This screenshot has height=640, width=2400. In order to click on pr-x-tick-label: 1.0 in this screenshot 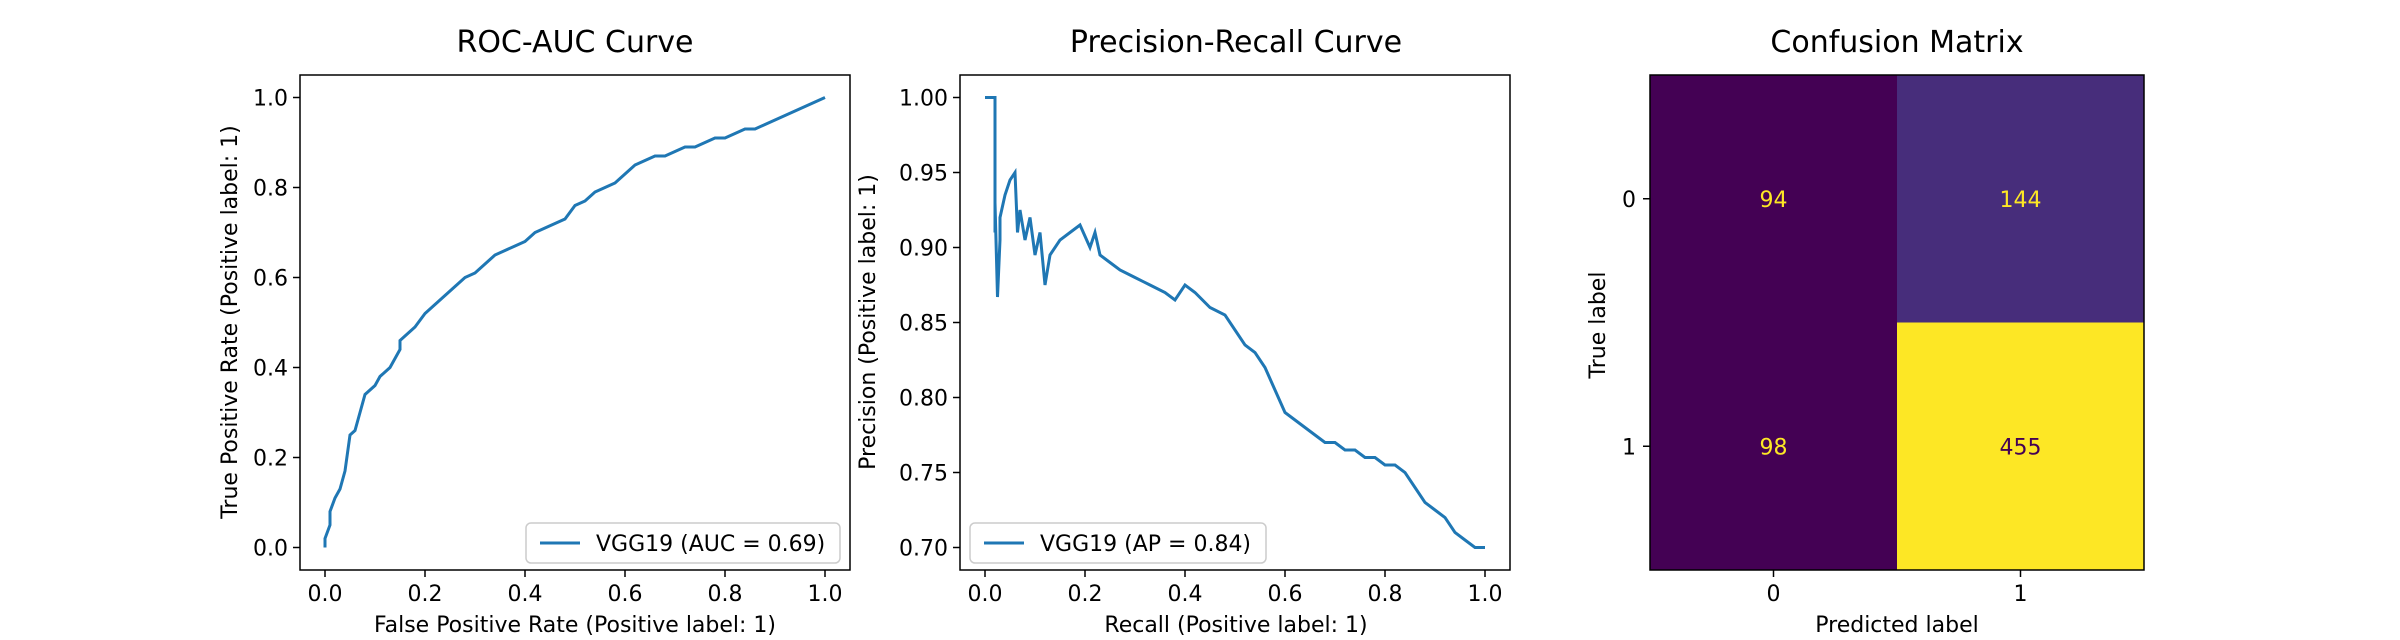, I will do `click(1485, 594)`.